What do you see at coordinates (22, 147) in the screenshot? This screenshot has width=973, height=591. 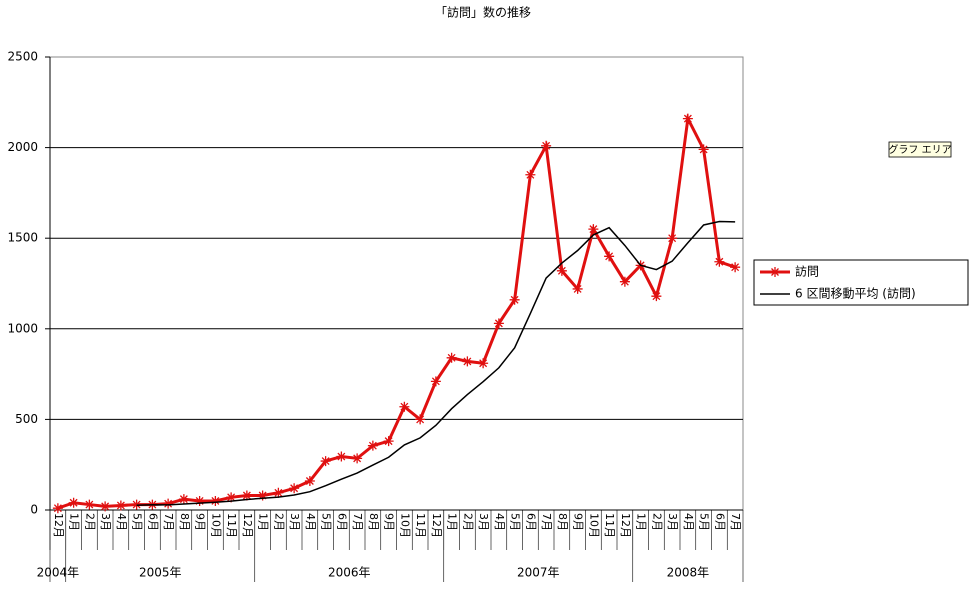 I see `y-tick-label: 2000` at bounding box center [22, 147].